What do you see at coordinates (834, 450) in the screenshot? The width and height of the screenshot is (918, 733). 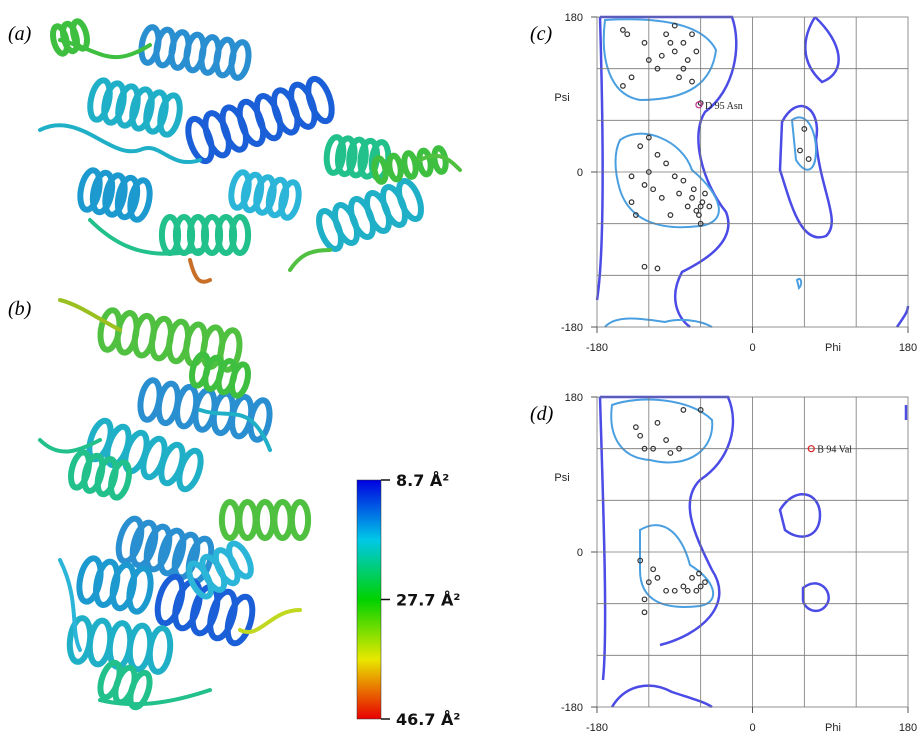 I see `annotation: B 94 Val` at bounding box center [834, 450].